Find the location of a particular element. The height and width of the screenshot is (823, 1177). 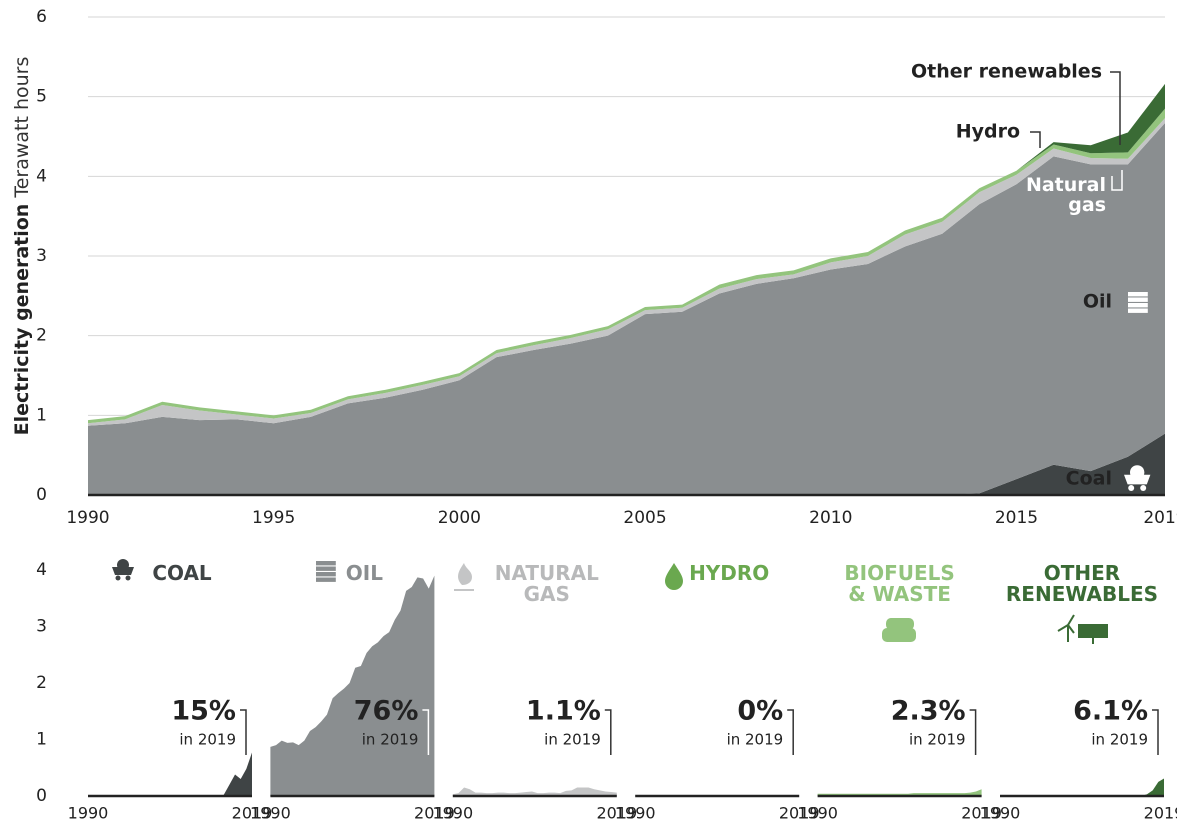

series-label: Natural gas is located at coordinates (1065, 195).